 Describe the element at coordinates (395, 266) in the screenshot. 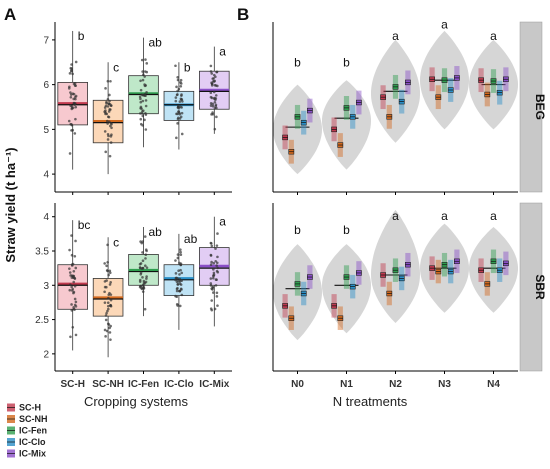

I see `violin-n2` at that location.